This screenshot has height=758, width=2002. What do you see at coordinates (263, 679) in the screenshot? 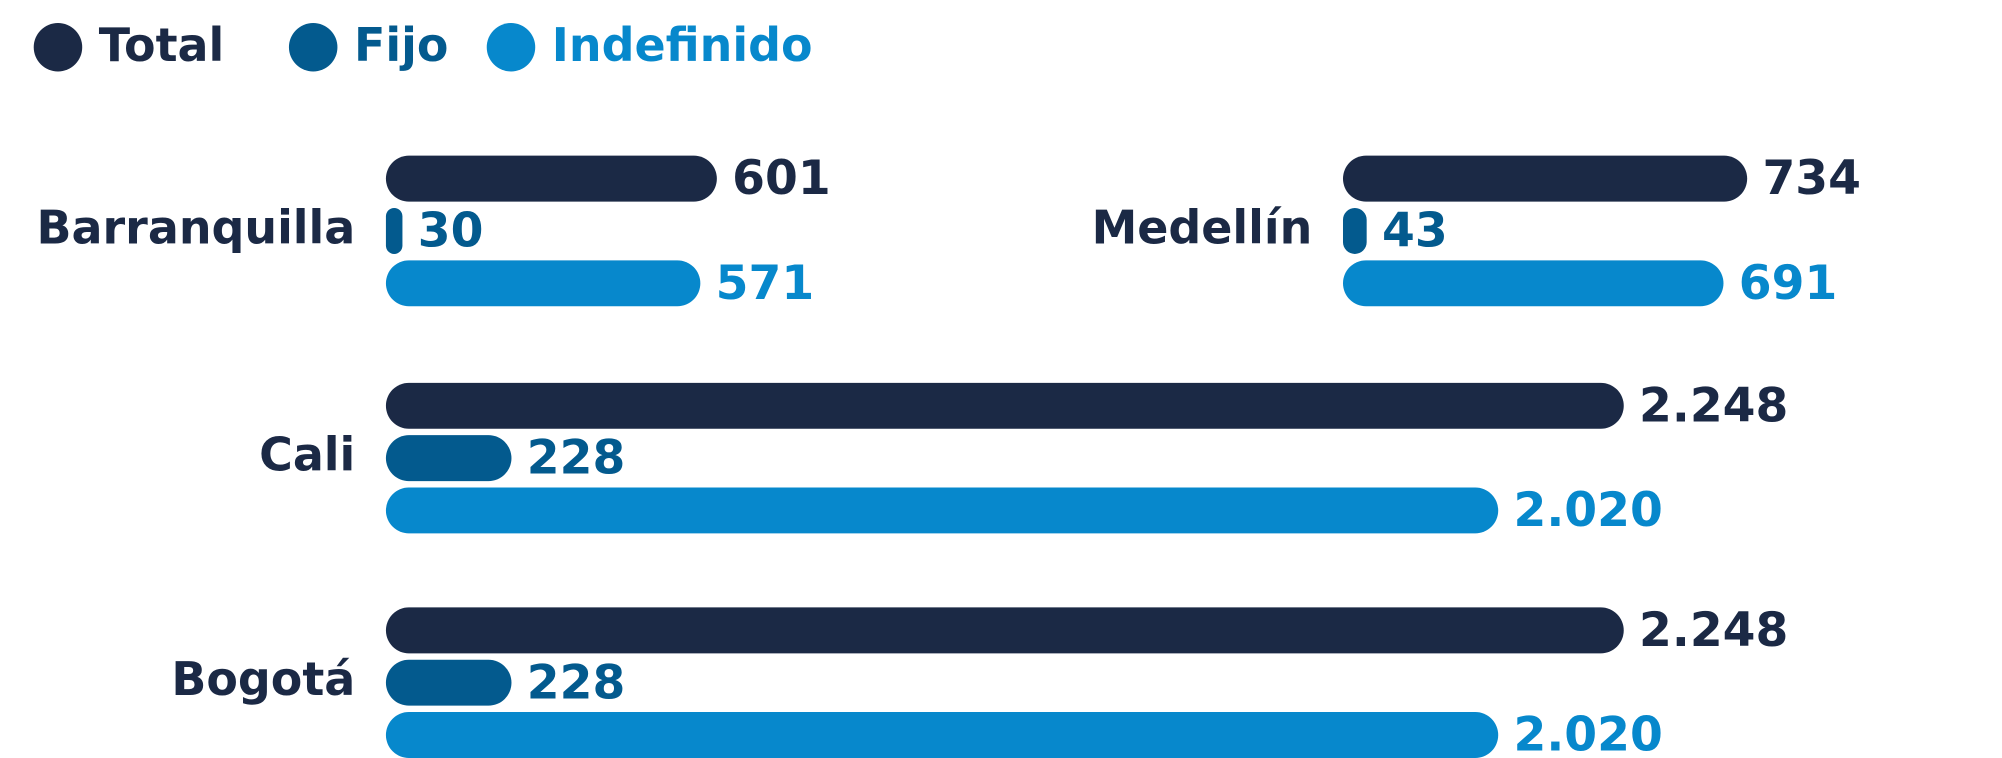
I see `category-label: Bogotá` at bounding box center [263, 679].